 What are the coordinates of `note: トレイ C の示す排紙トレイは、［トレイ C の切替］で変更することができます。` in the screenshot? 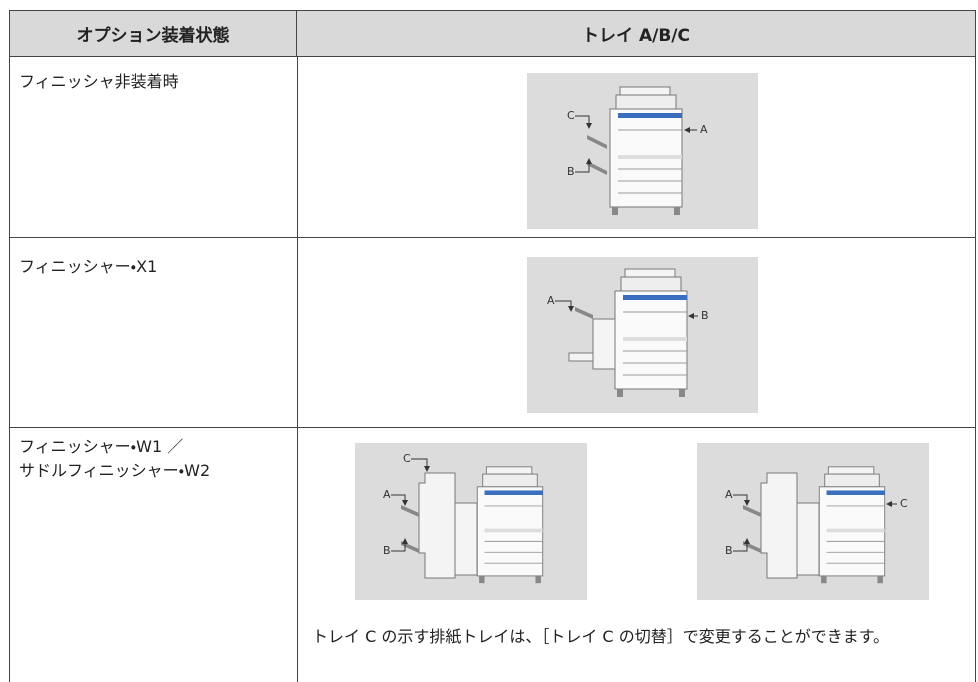 It's located at (601, 636).